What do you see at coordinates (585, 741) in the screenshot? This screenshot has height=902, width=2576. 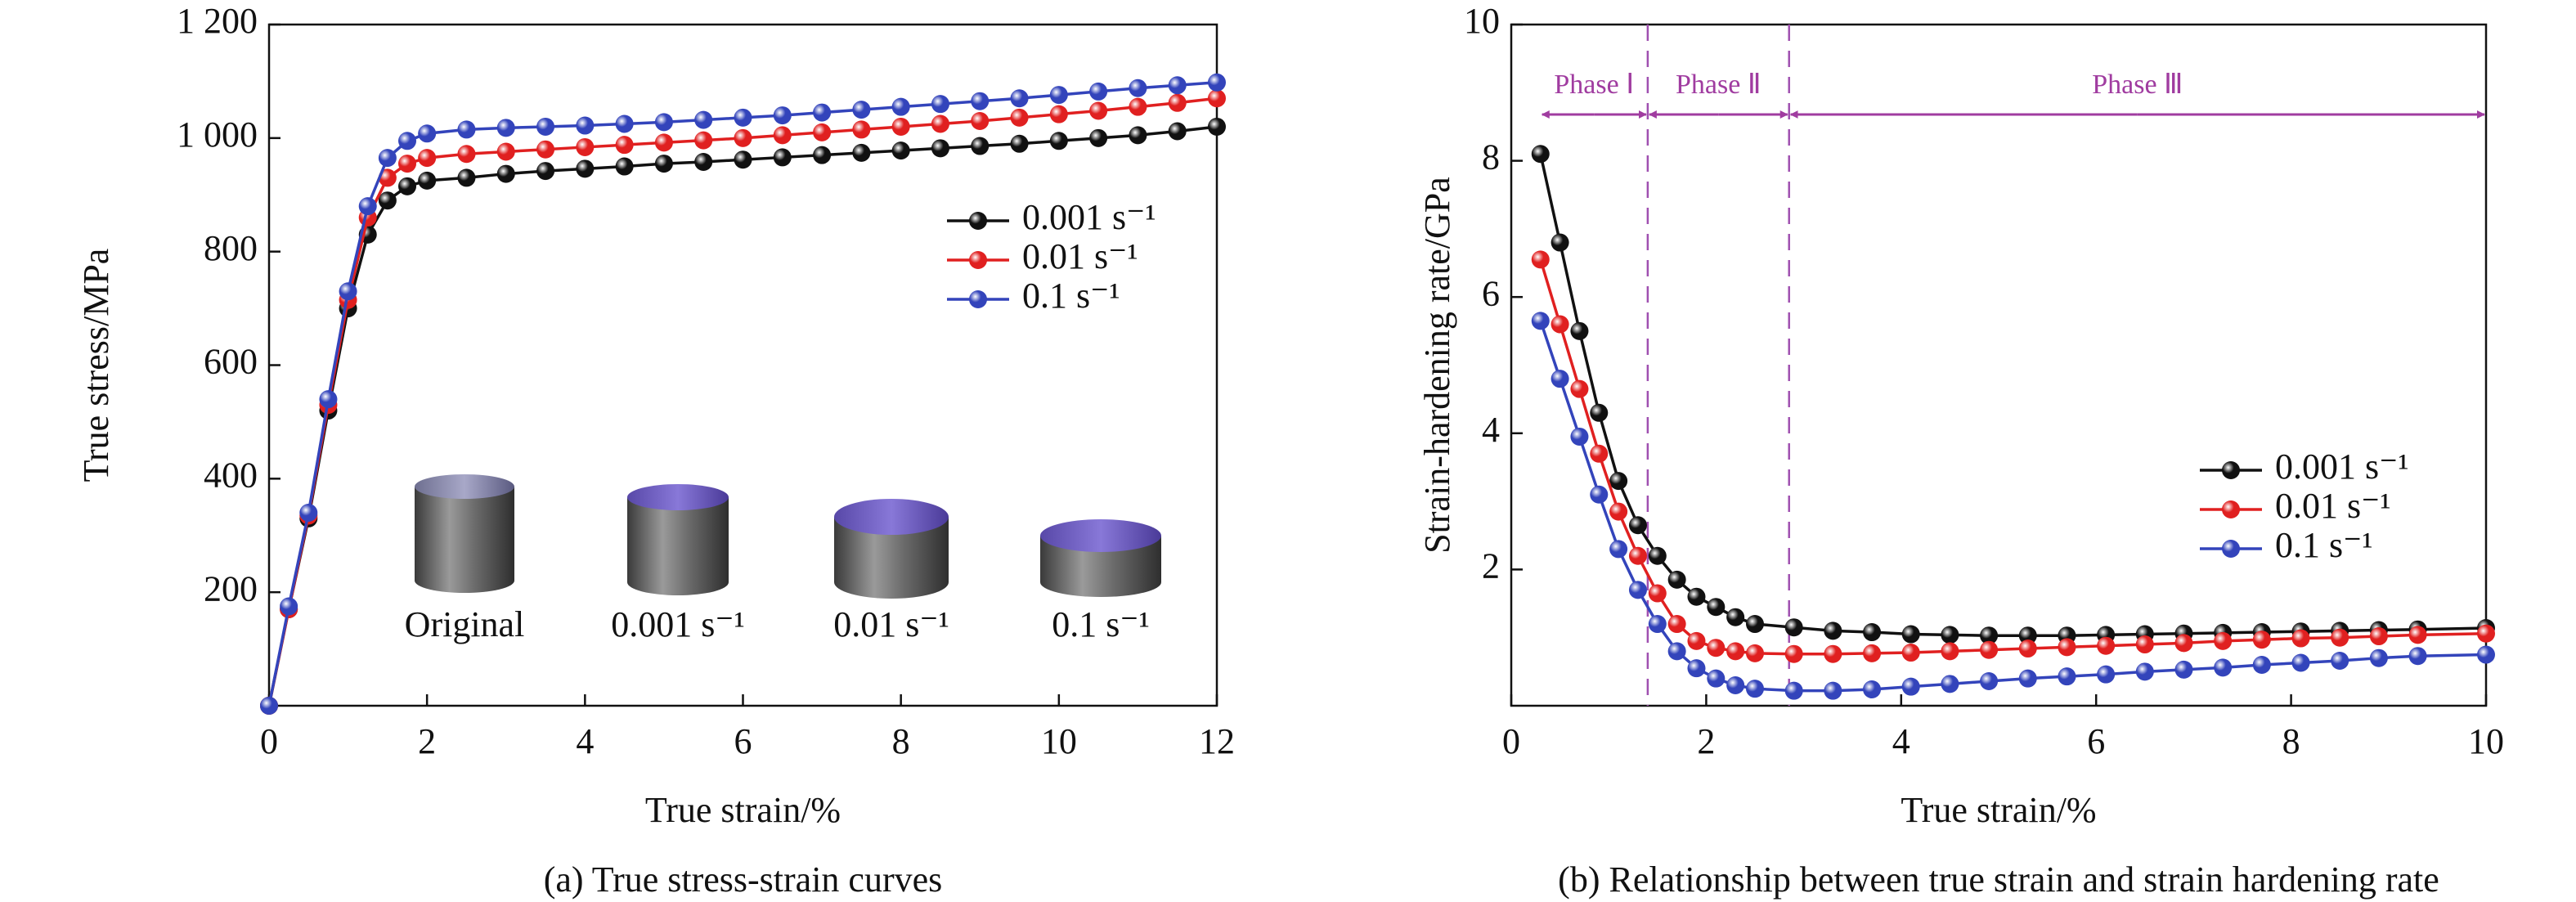 I see `x-tick-label: 4` at bounding box center [585, 741].